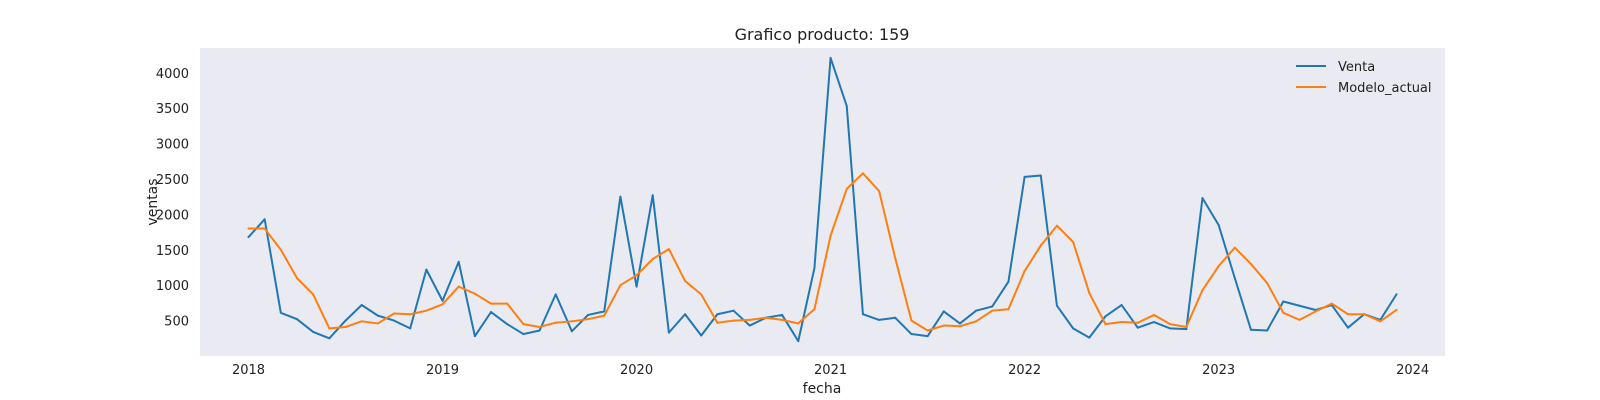 This screenshot has width=1600, height=400. What do you see at coordinates (442, 370) in the screenshot?
I see `x-tick-label: 2019` at bounding box center [442, 370].